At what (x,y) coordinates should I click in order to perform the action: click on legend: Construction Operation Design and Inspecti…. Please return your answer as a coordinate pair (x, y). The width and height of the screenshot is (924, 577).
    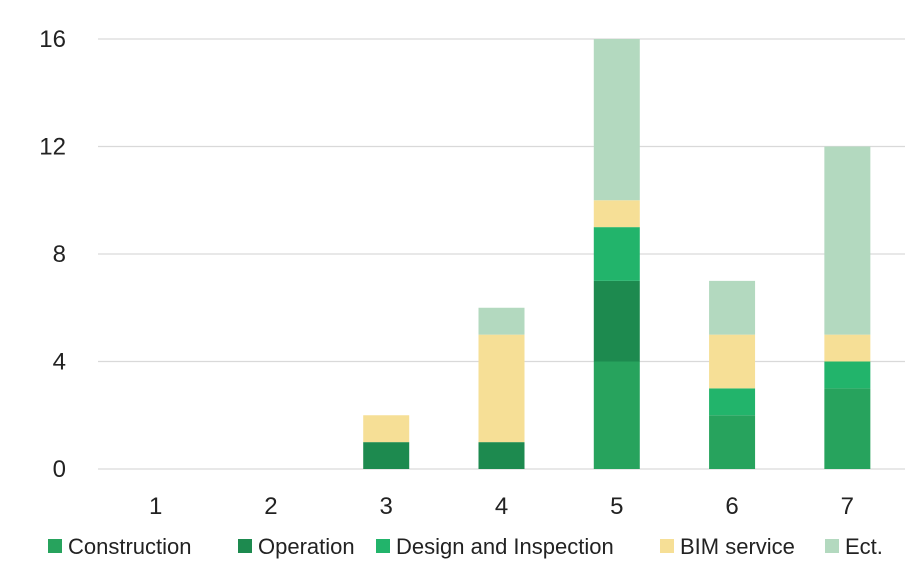
    Looking at the image, I should click on (465, 546).